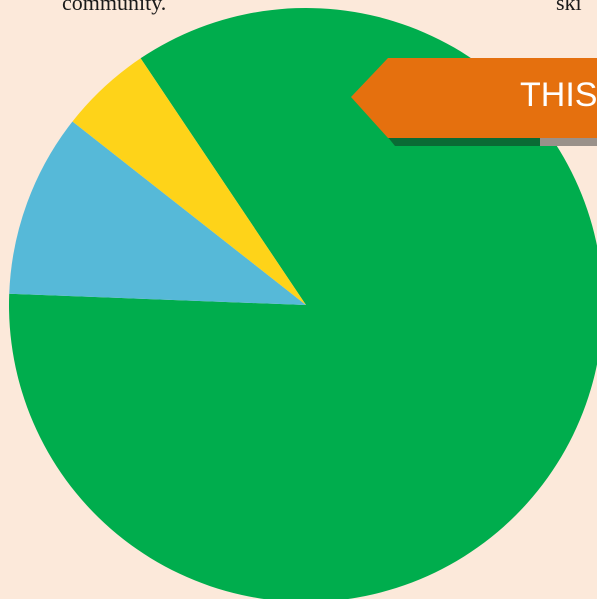 Image resolution: width=597 pixels, height=599 pixels. Describe the element at coordinates (569, 7) in the screenshot. I see `top-right-text: ski` at that location.